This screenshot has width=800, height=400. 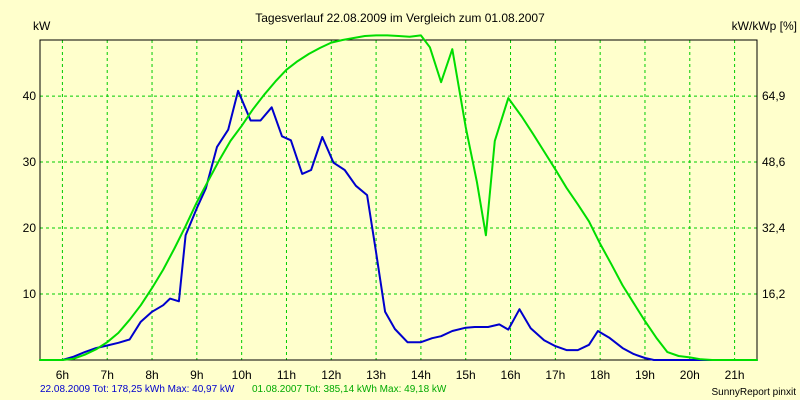 I want to click on y-left-tick-label: 20, so click(x=30, y=228).